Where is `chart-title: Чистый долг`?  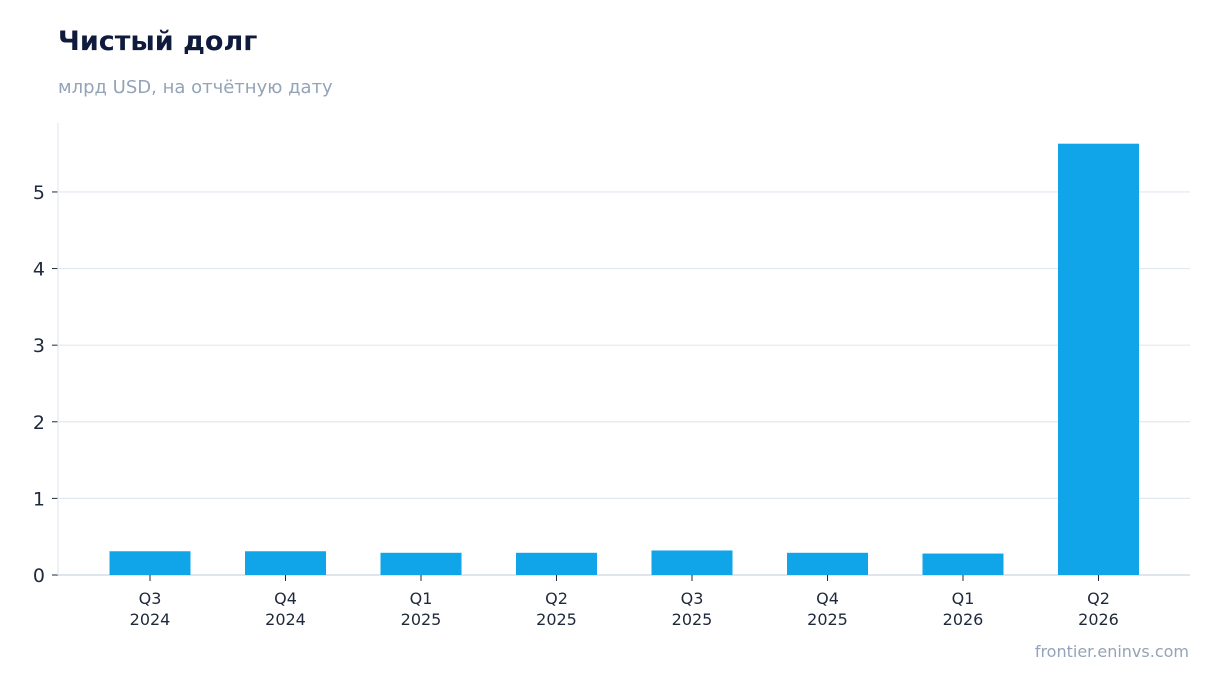 chart-title: Чистый долг is located at coordinates (158, 41).